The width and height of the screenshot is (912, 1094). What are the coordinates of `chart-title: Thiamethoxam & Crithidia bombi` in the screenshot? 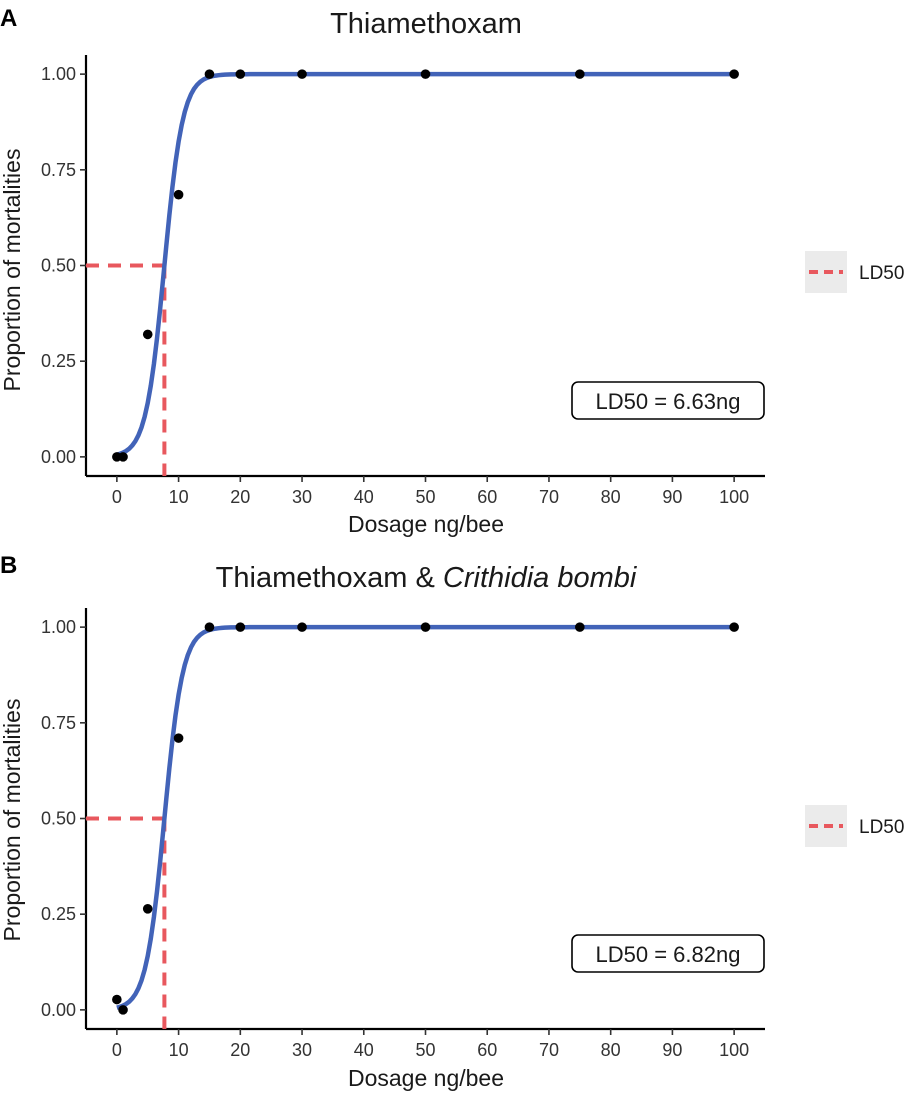 It's located at (427, 578).